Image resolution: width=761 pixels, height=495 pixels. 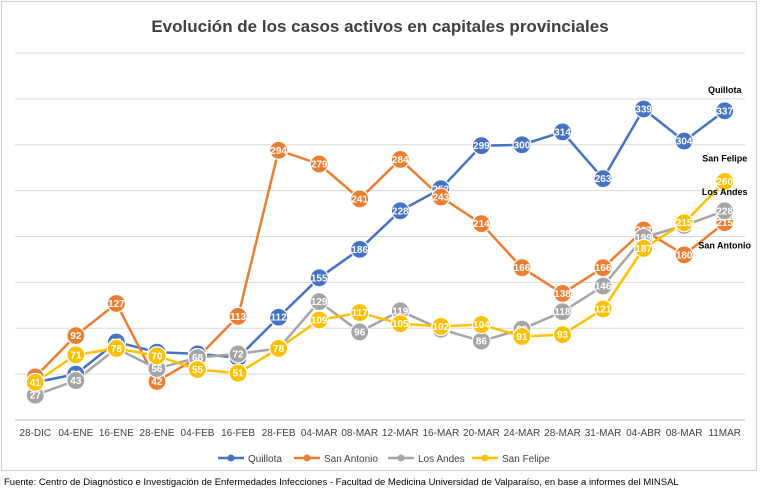 What do you see at coordinates (724, 433) in the screenshot?
I see `x-tick-label: 11MAR` at bounding box center [724, 433].